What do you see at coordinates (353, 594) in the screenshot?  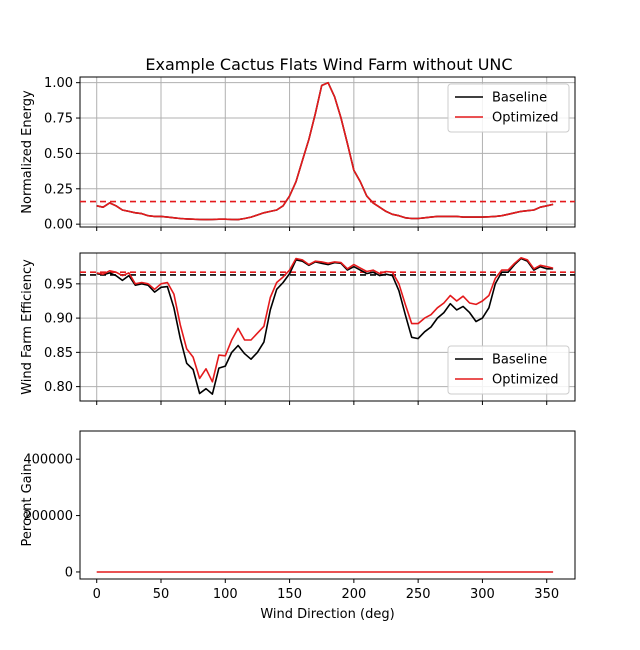 I see `x-tick-label: 200` at bounding box center [353, 594].